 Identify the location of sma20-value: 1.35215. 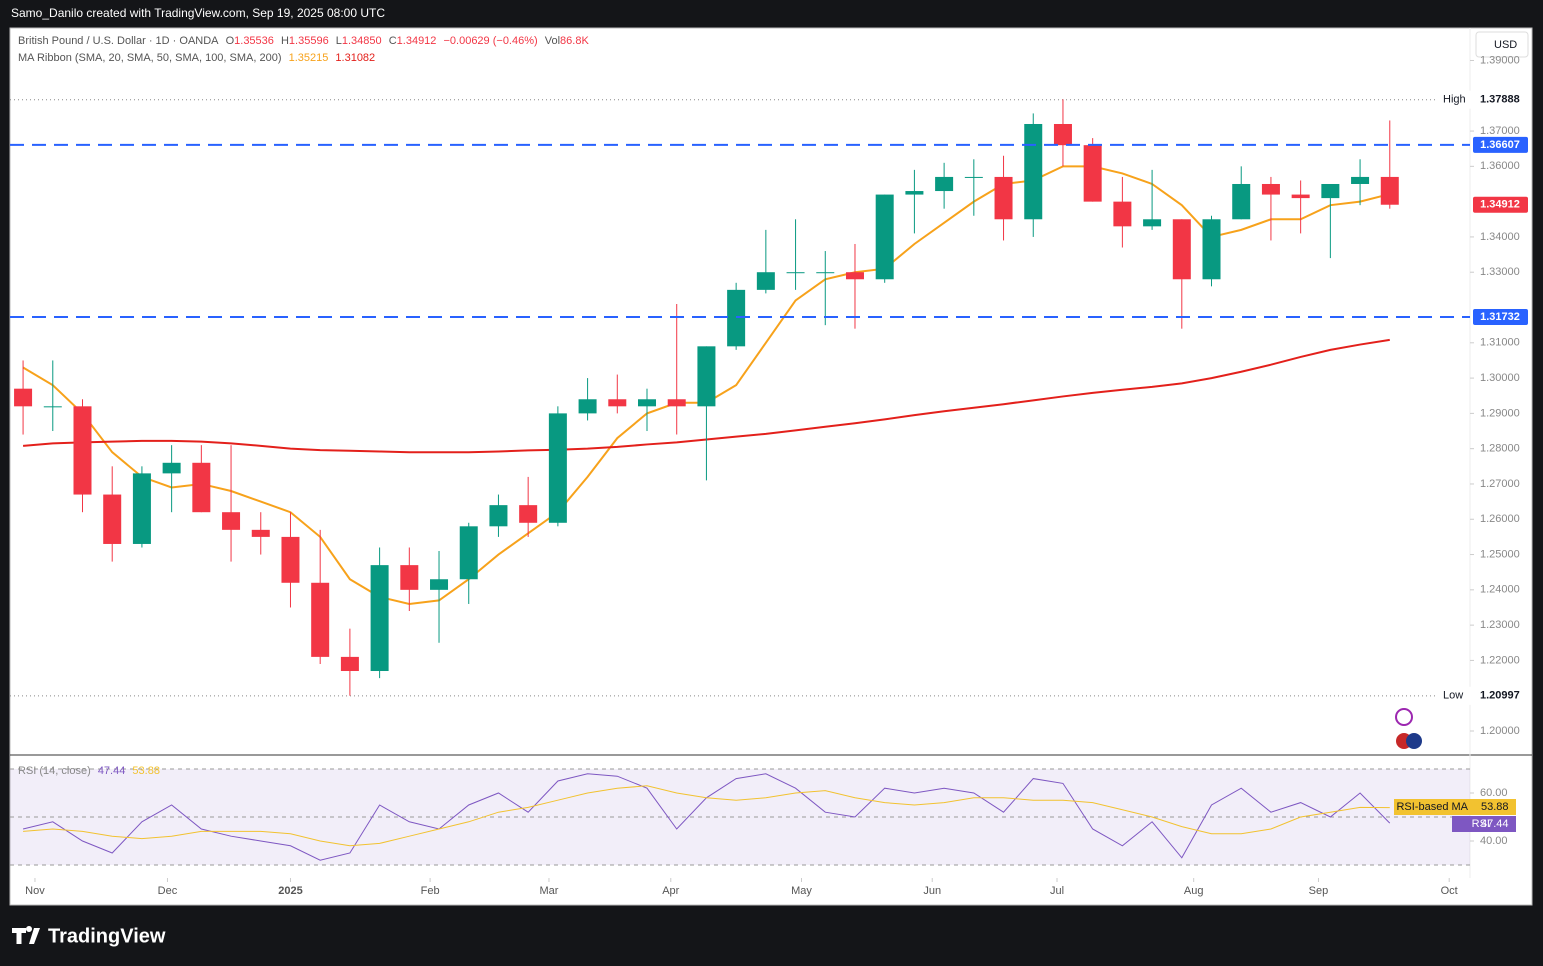
(308, 58).